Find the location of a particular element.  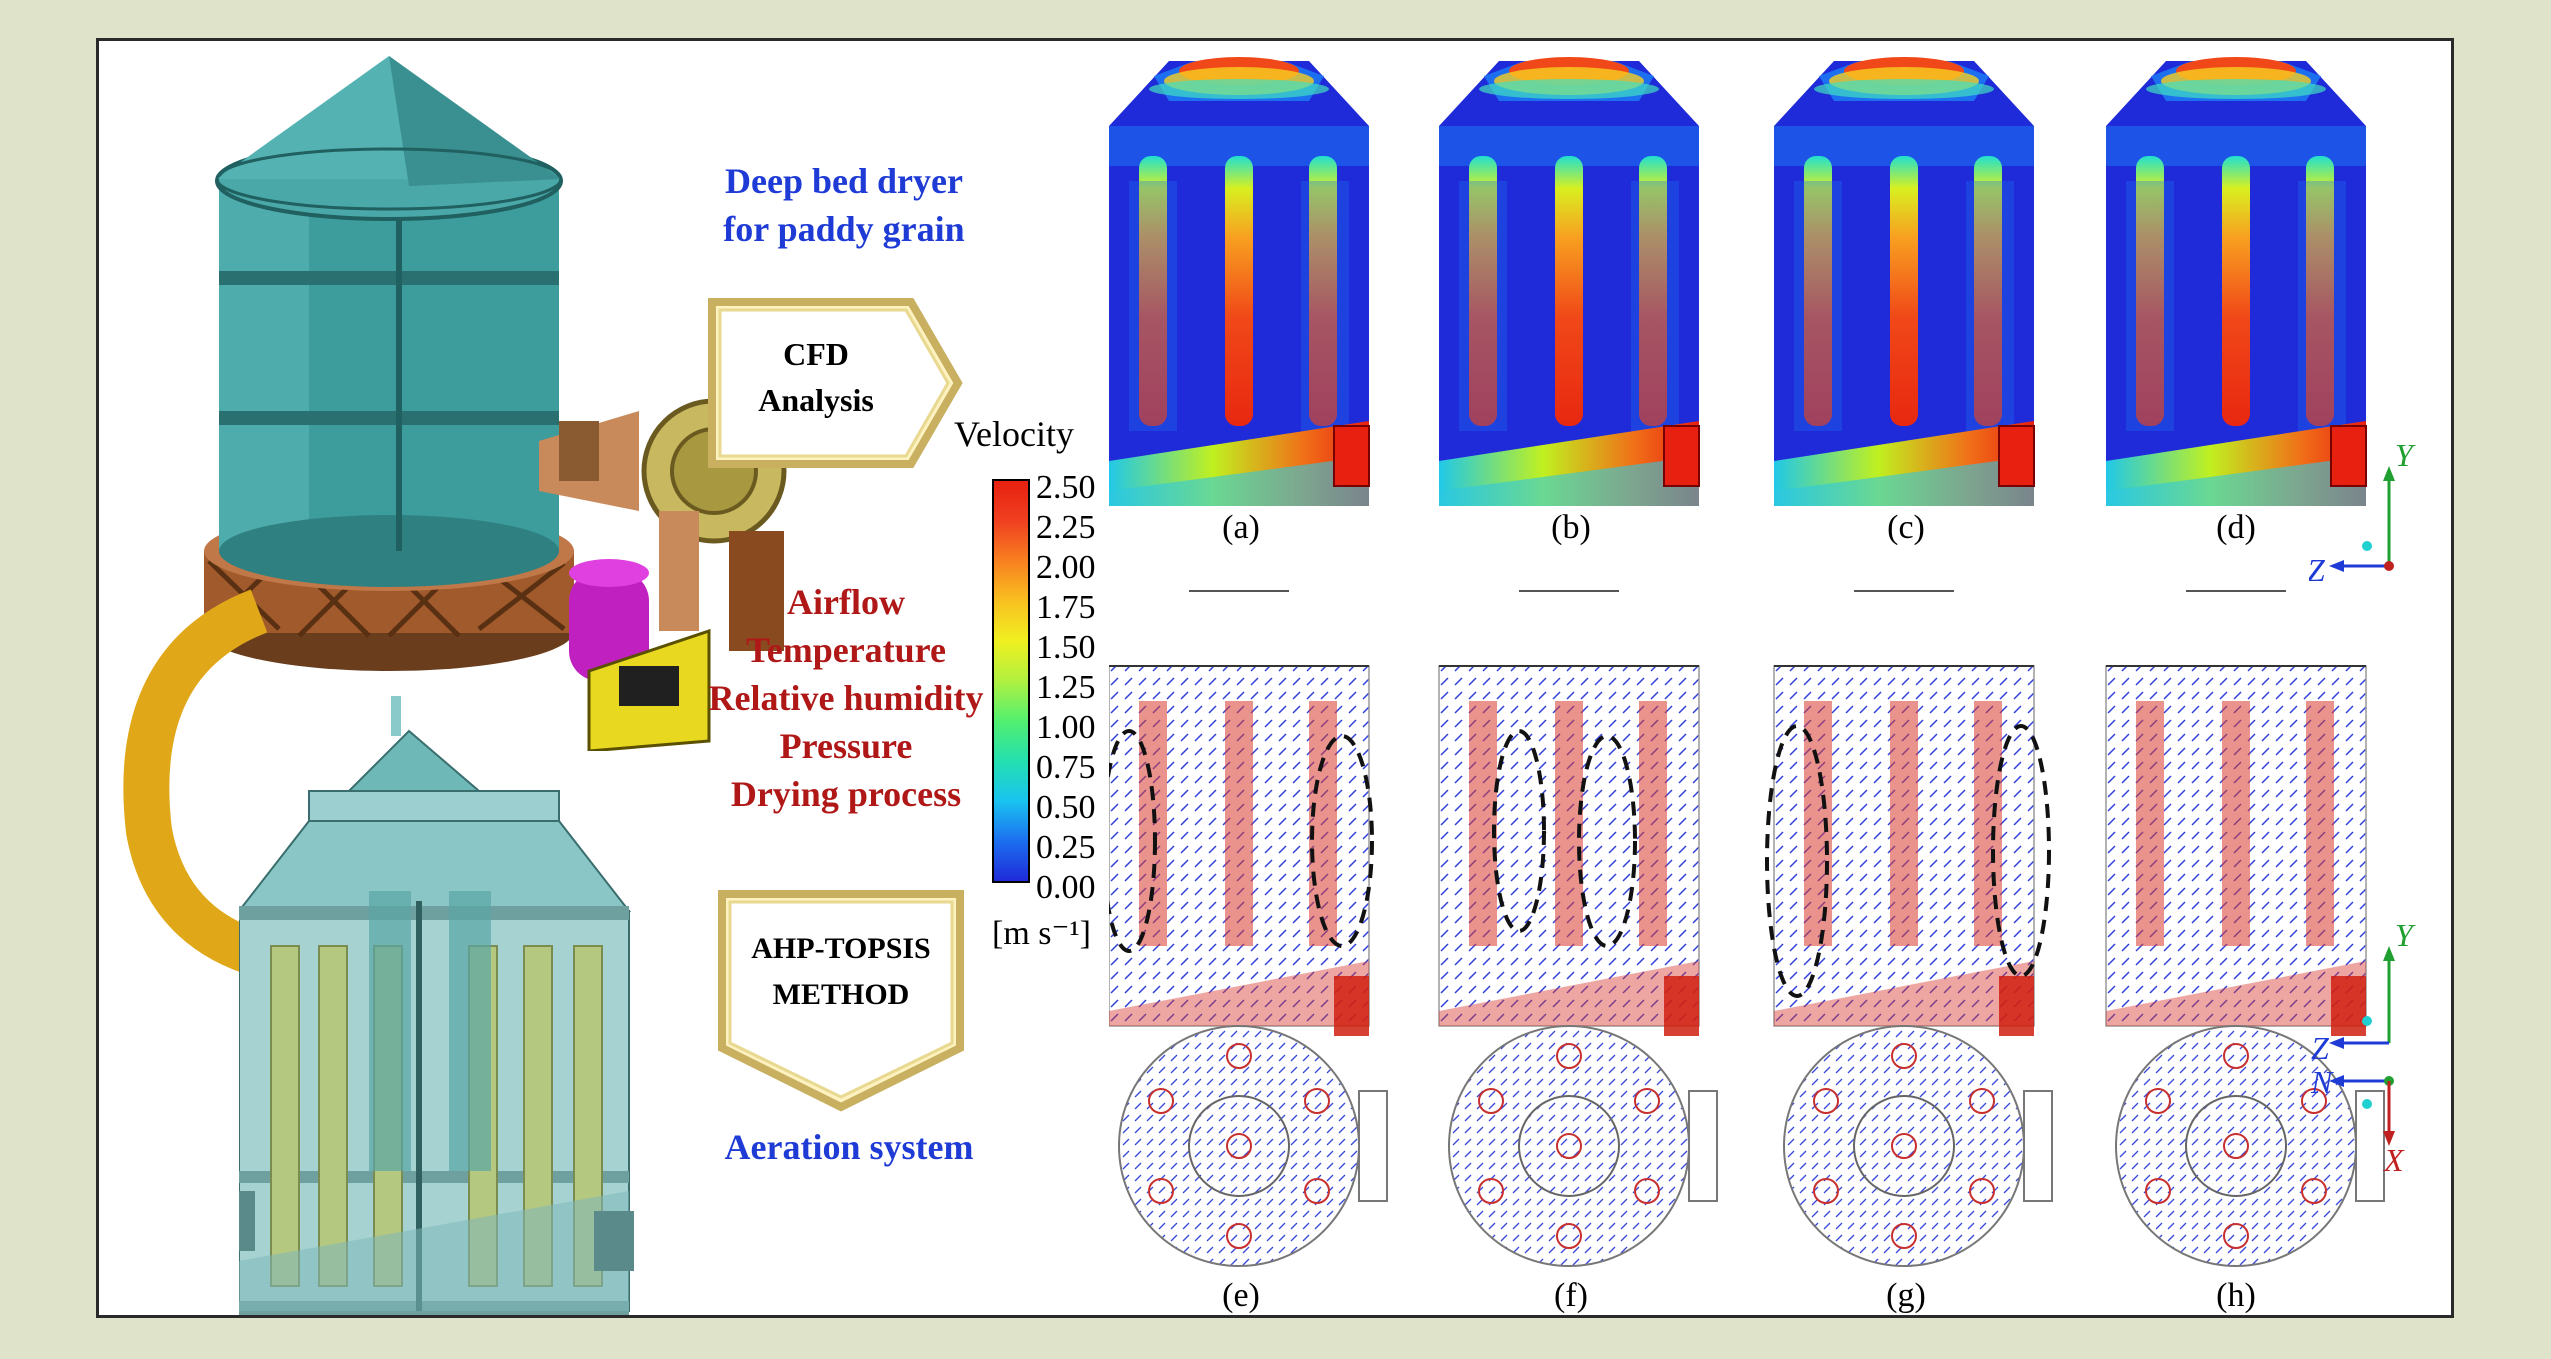

panel-label-b: (b) is located at coordinates (1571, 527).